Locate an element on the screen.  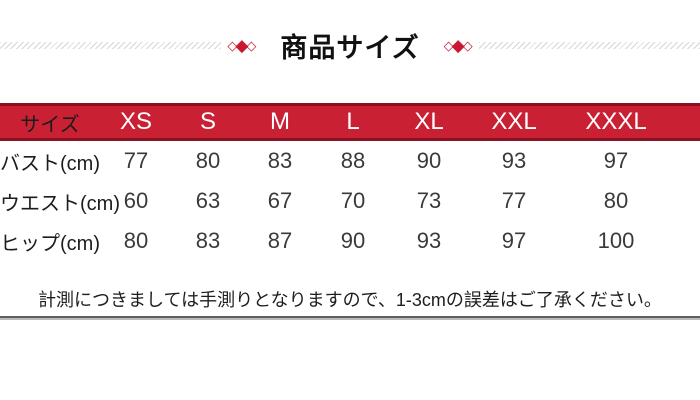
ornament-left: ◇ ◆ ◇ is located at coordinates (241, 45).